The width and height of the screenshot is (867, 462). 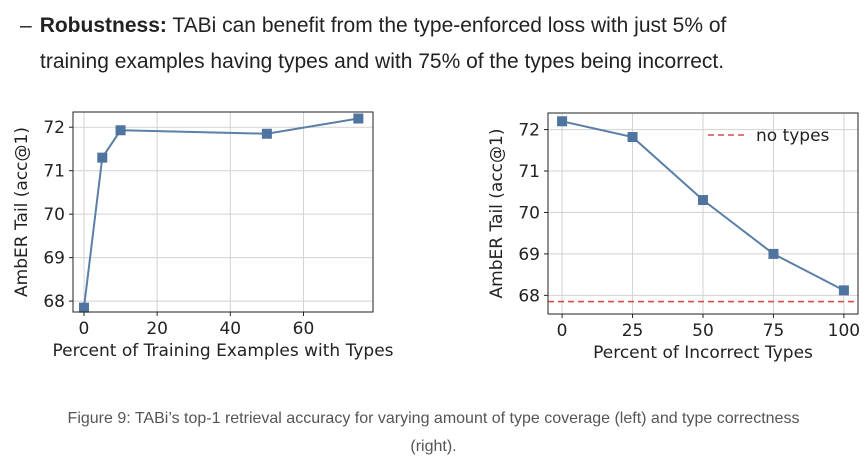 I want to click on bullet-term: Robustness:, so click(x=103, y=25).